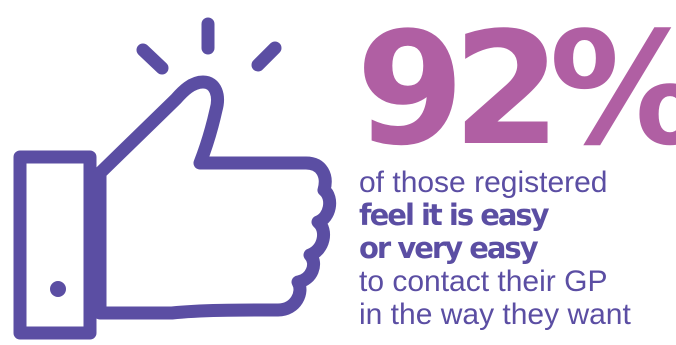  I want to click on description-line-1: of those registered, so click(483, 182).